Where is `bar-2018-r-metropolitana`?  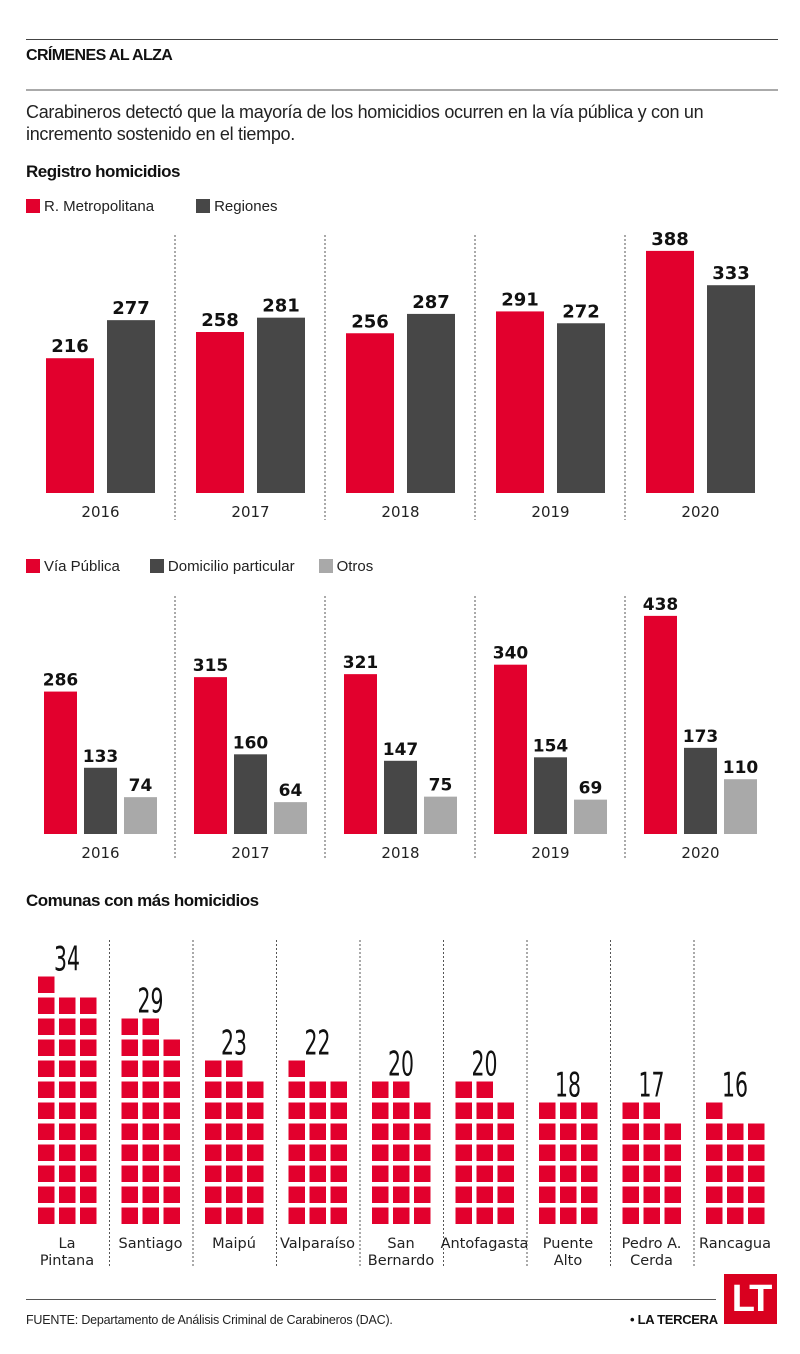 bar-2018-r-metropolitana is located at coordinates (370, 413).